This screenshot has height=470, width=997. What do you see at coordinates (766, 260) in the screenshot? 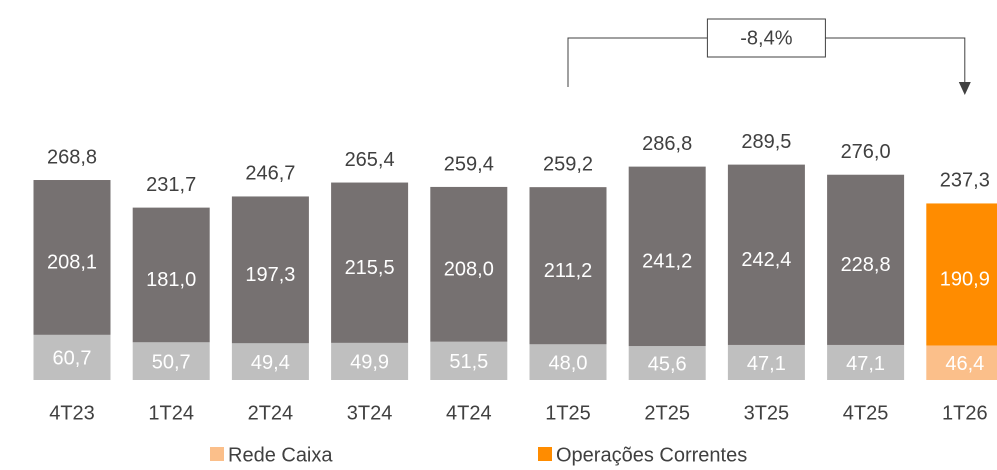
I see `value-label: 242,4` at bounding box center [766, 260].